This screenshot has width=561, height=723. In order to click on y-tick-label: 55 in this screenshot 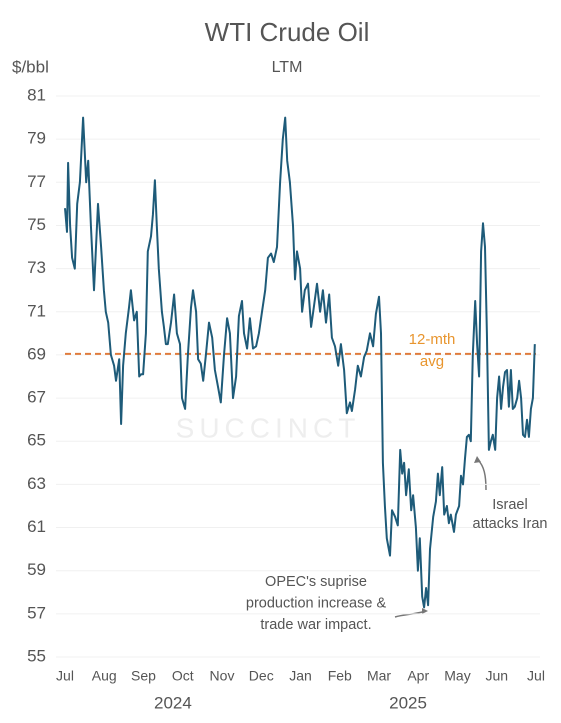, I will do `click(36, 655)`.